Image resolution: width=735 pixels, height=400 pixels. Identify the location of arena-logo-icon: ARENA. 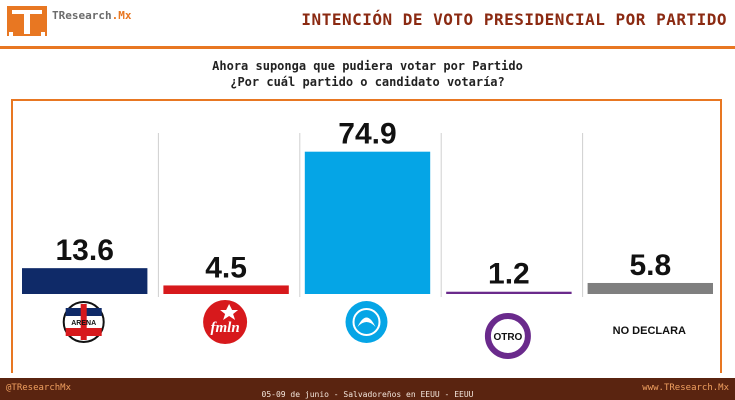
(83, 322).